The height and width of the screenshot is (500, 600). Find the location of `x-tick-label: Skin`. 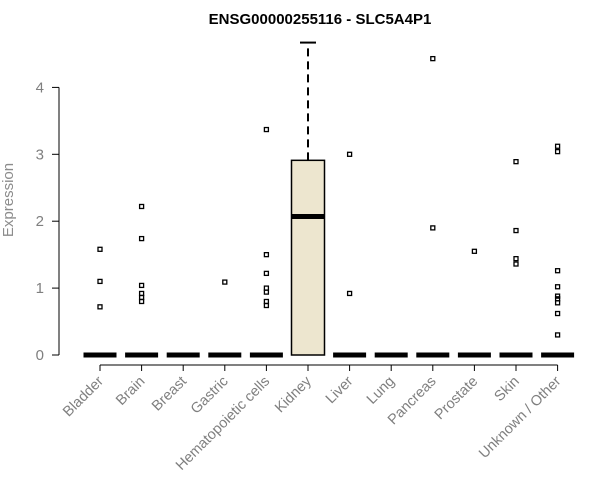

x-tick-label: Skin is located at coordinates (507, 389).